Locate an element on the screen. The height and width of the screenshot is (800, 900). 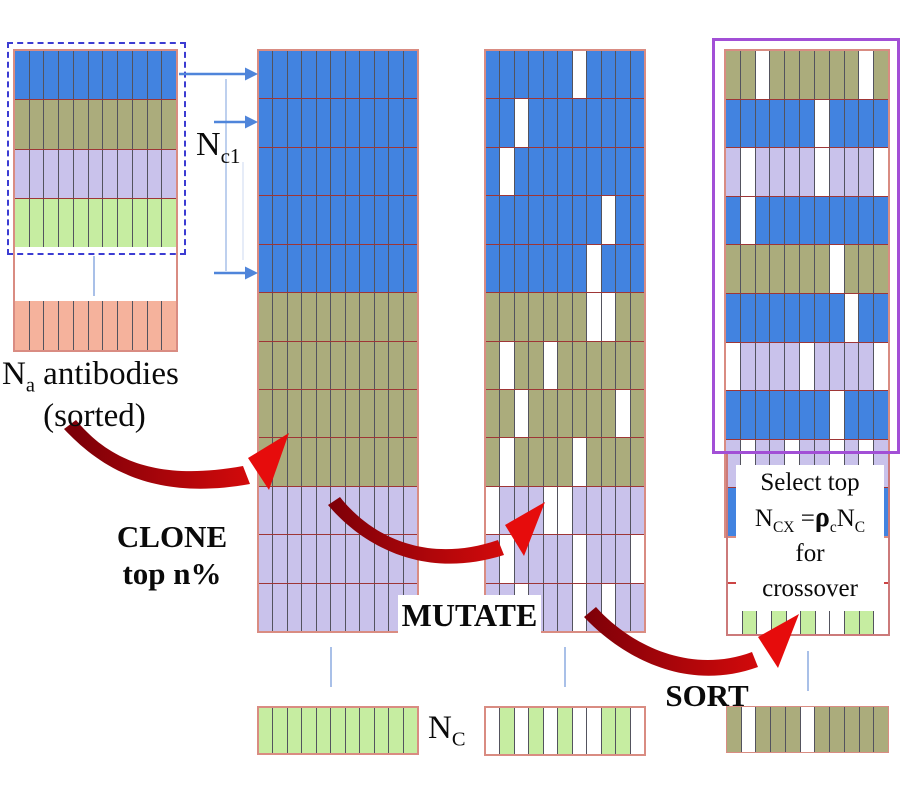
antibody-pool-matrix is located at coordinates (96, 149).